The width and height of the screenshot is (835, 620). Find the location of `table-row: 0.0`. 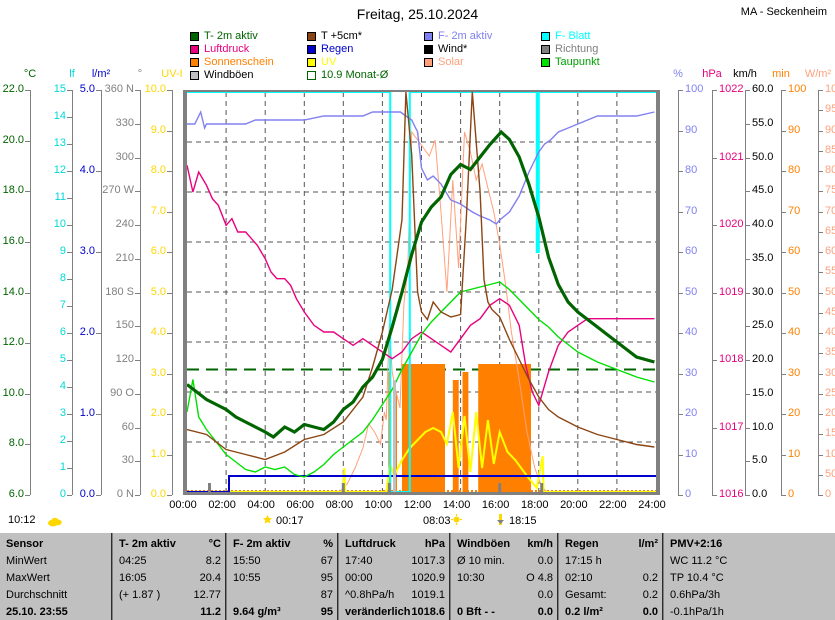

table-row: 0.0 is located at coordinates (505, 594).